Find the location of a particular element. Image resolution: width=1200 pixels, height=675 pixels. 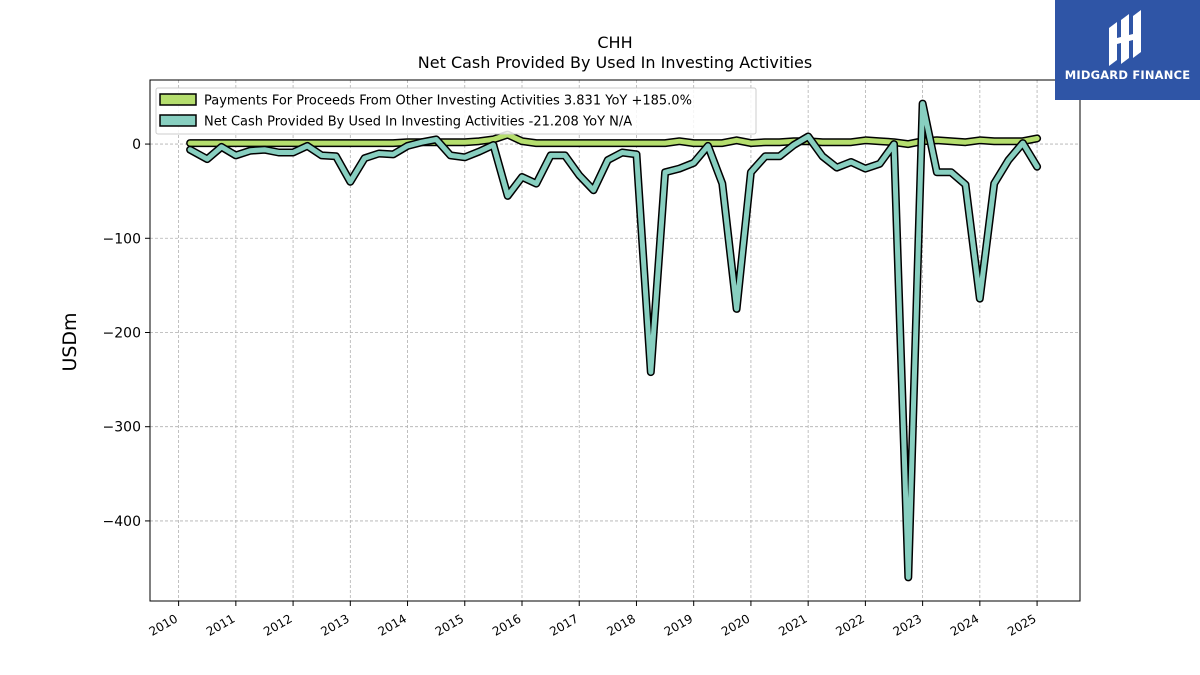

y-tick-label: −100 is located at coordinates (122, 239).